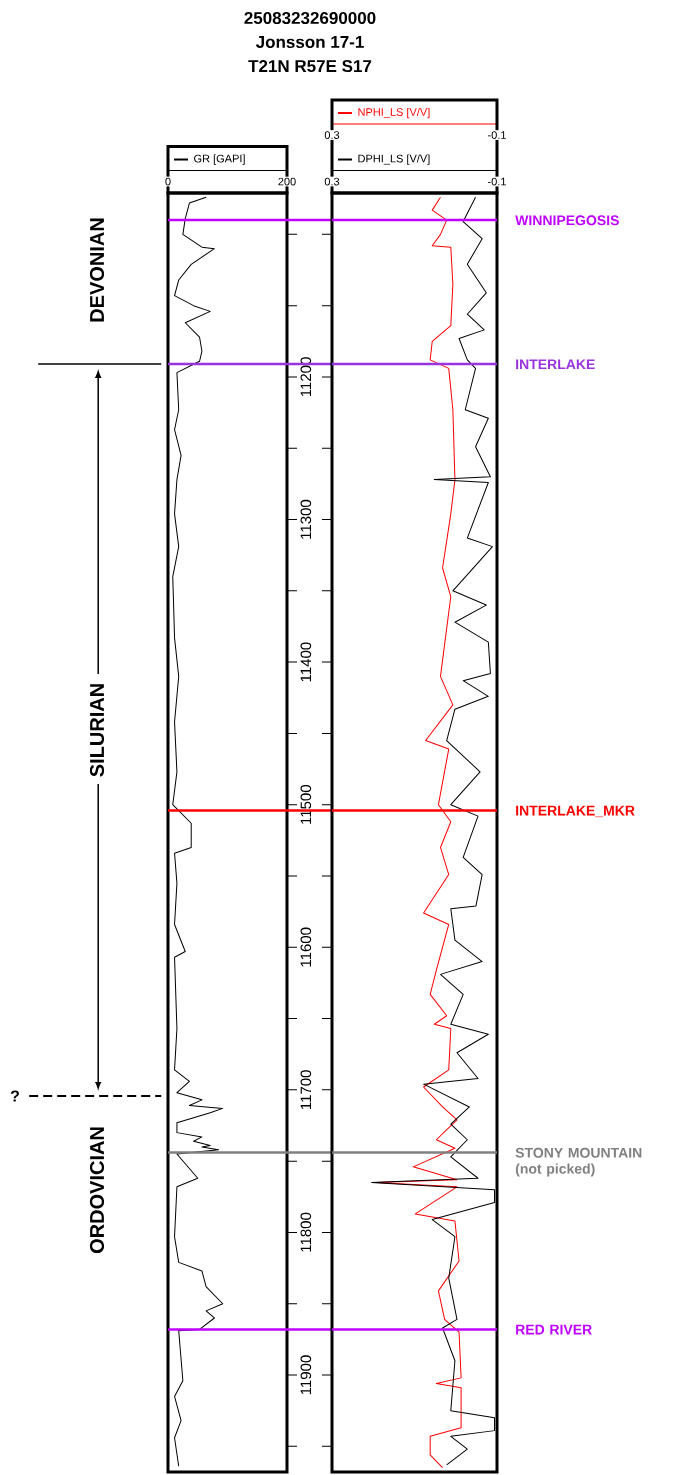 The width and height of the screenshot is (689, 1475). What do you see at coordinates (97, 730) in the screenshot?
I see `text: SILURIAN` at bounding box center [97, 730].